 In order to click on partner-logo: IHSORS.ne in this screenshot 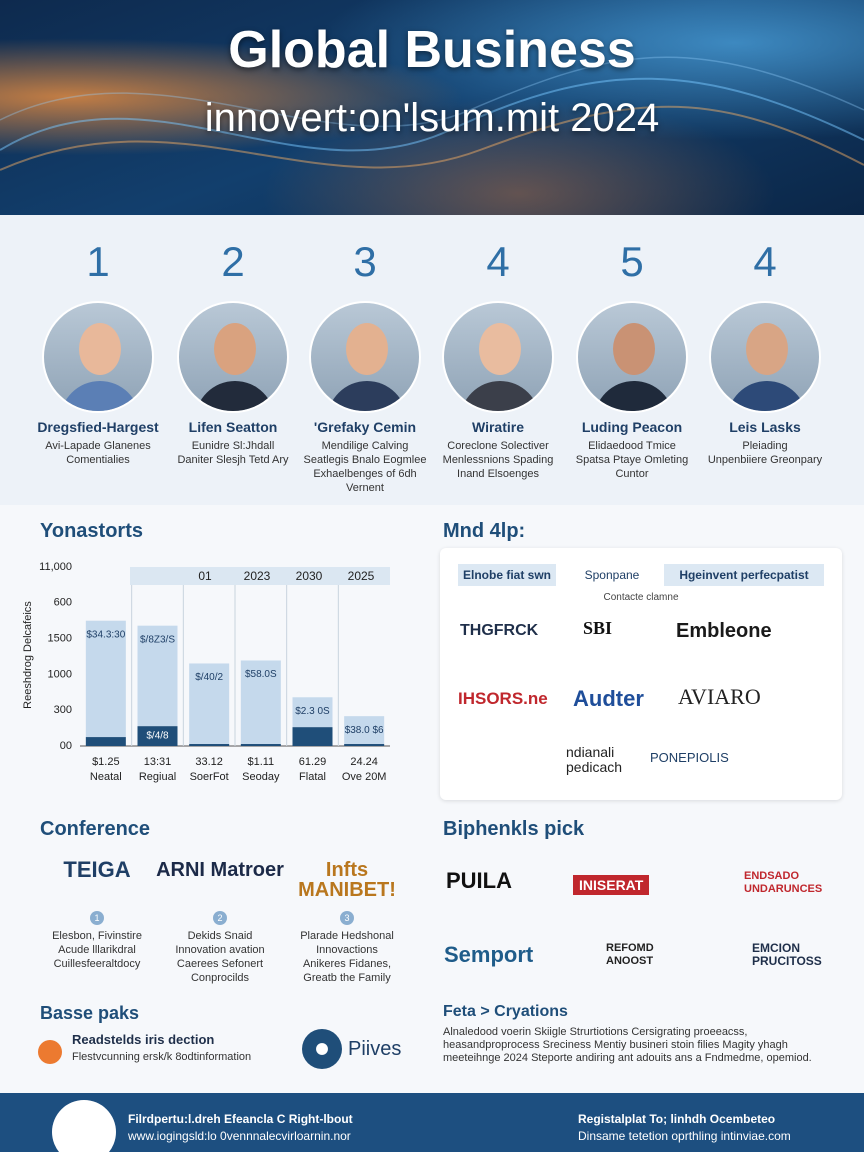, I will do `click(503, 698)`.